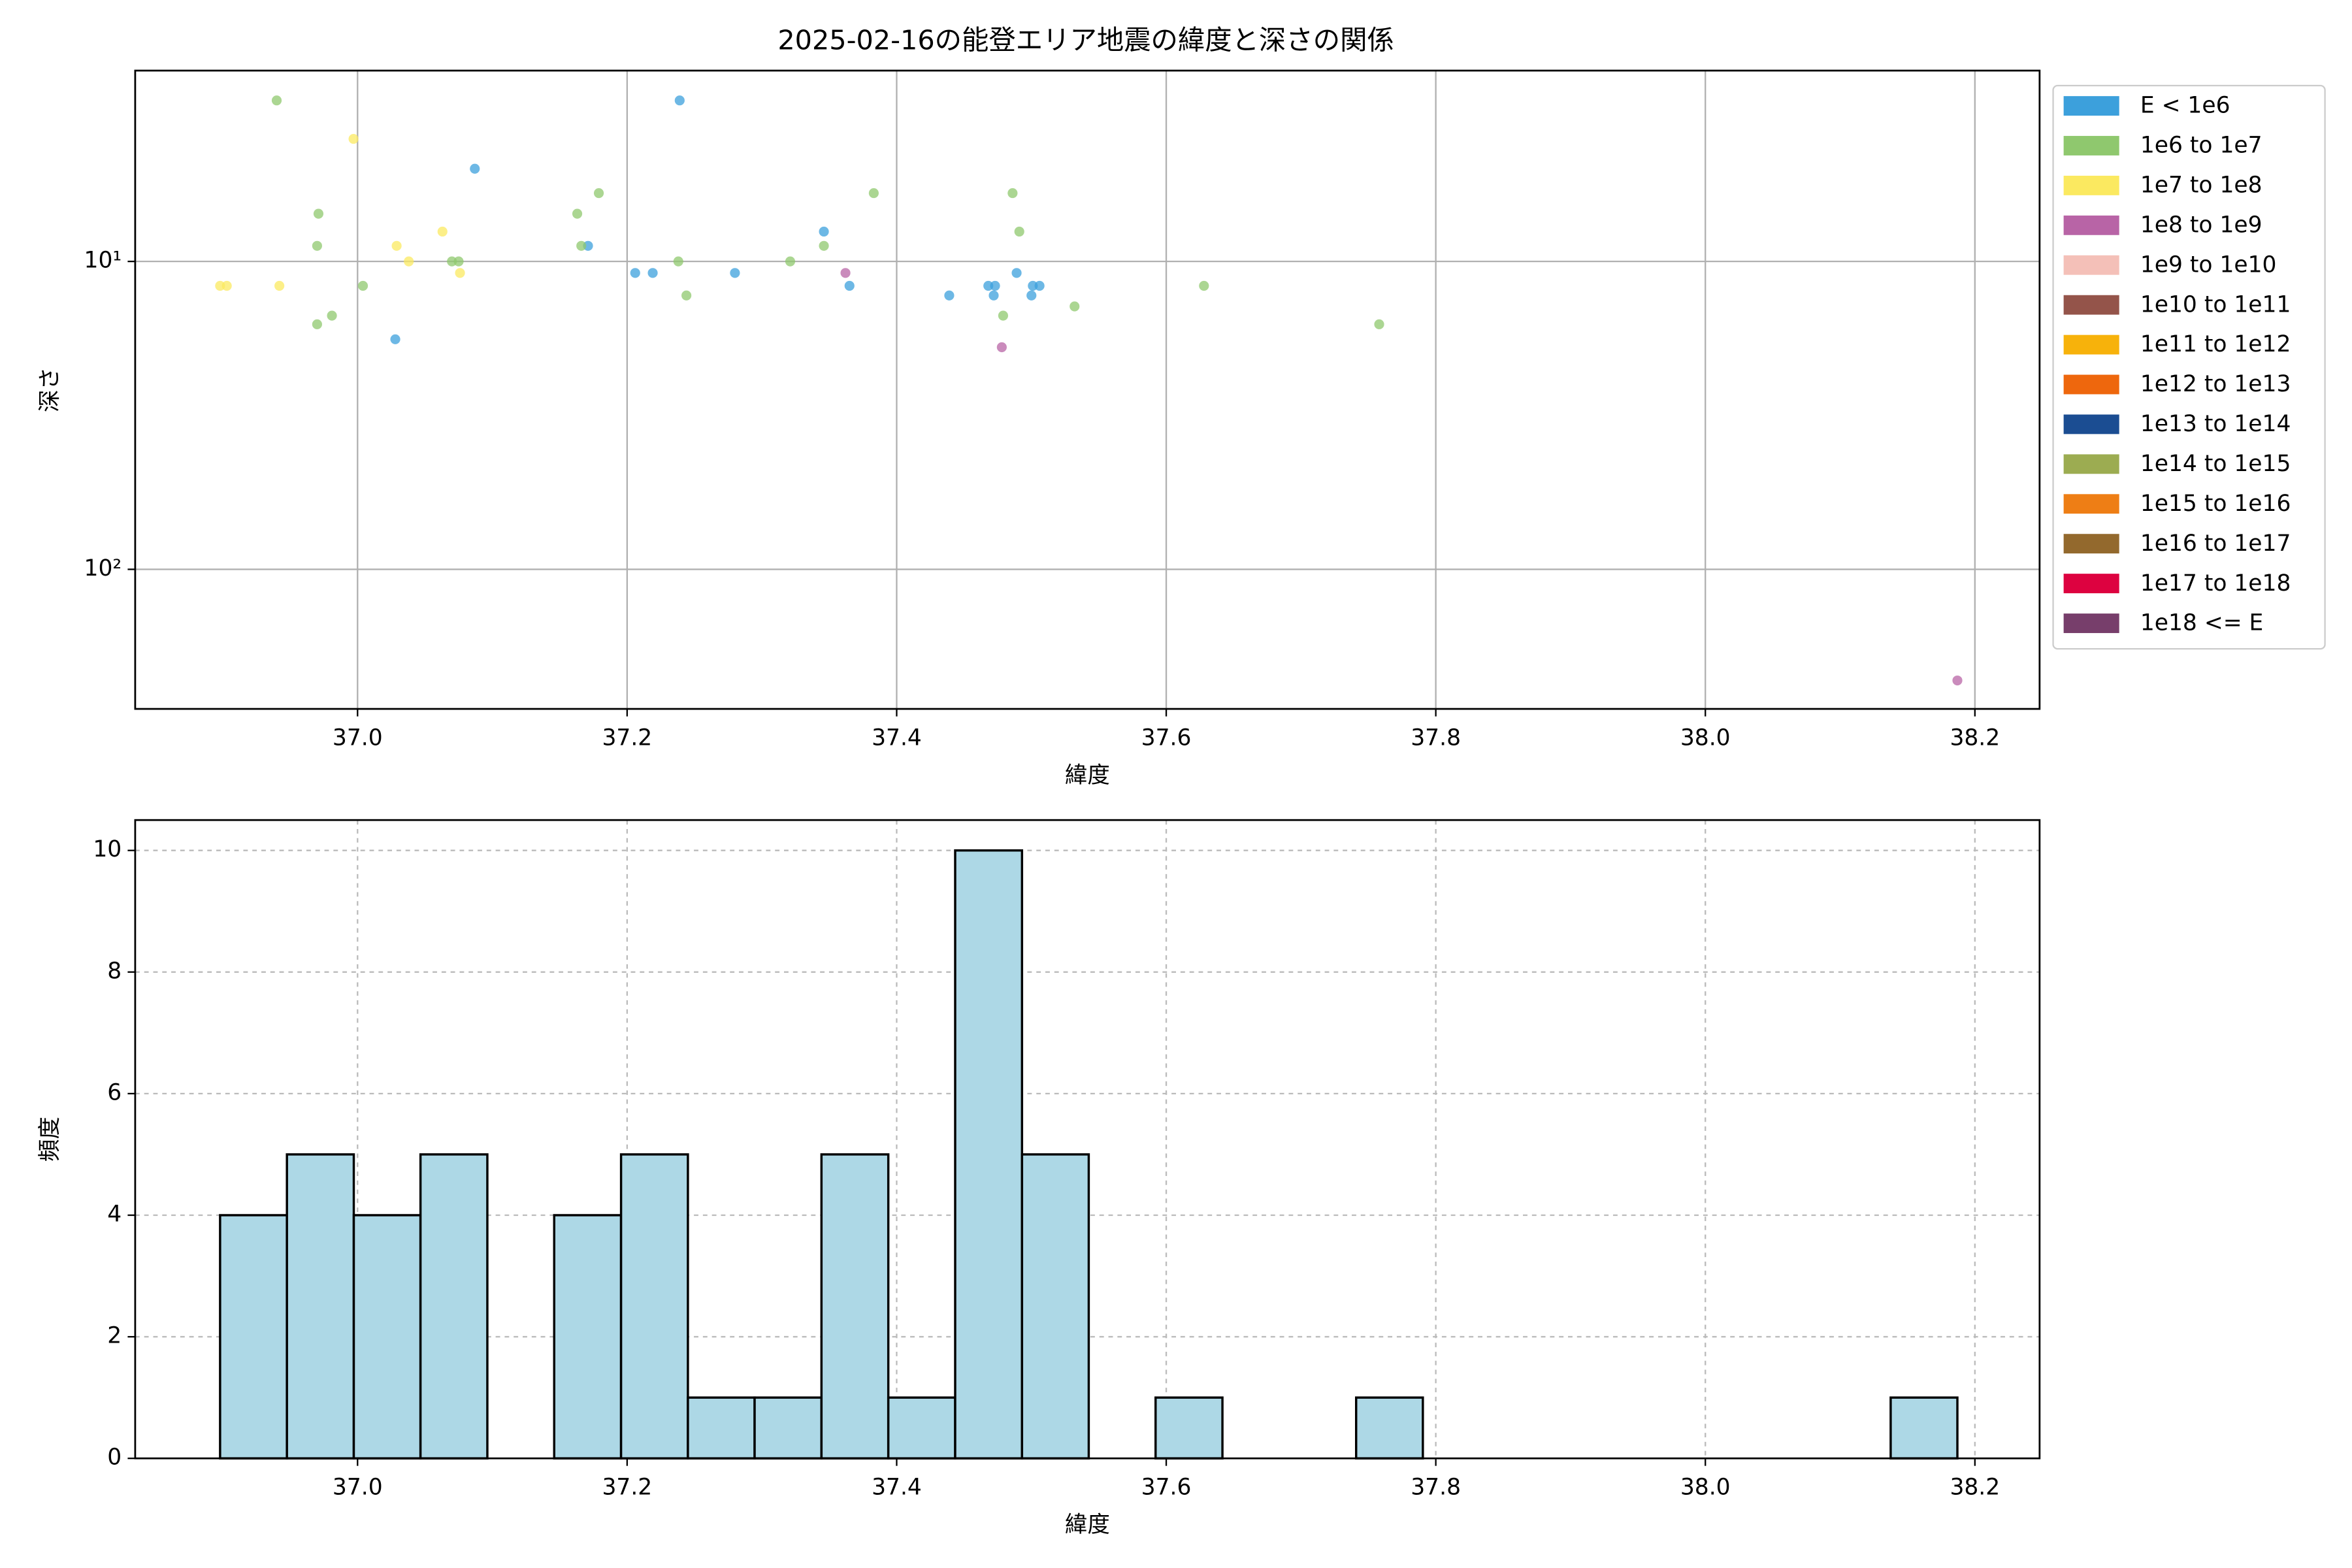 Image resolution: width=2352 pixels, height=1568 pixels. What do you see at coordinates (2215, 384) in the screenshot?
I see `legend-label: 1e12 to 1e13` at bounding box center [2215, 384].